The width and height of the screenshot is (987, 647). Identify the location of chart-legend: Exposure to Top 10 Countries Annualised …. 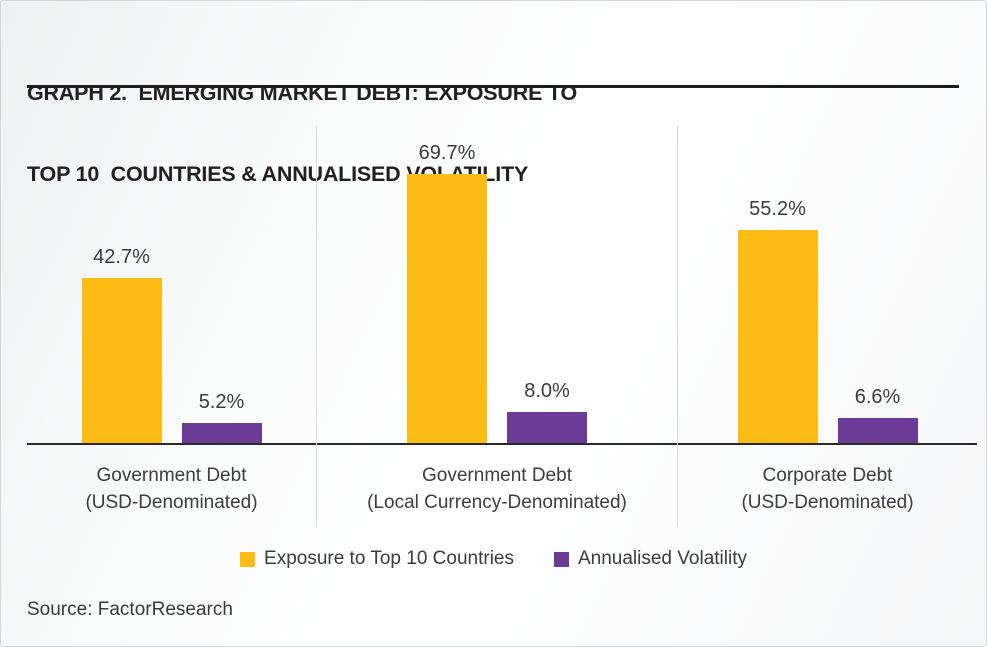
(493, 559).